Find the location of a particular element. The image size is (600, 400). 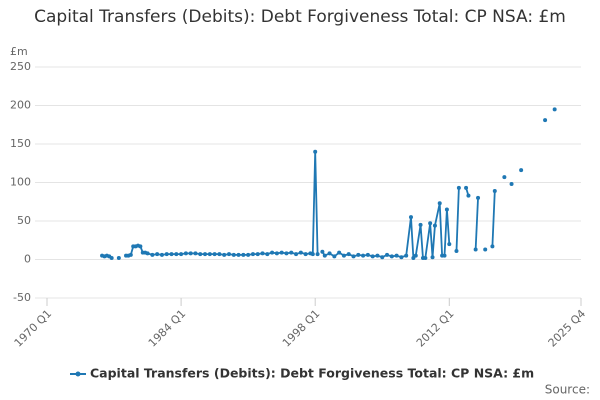

y-tick-label: 150 is located at coordinates (20, 143).